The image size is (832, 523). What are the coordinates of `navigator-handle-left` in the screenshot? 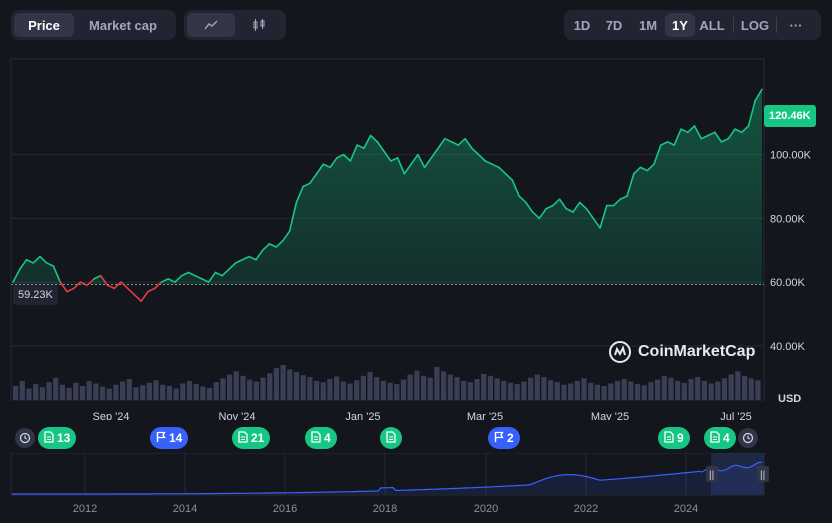 It's located at (712, 474).